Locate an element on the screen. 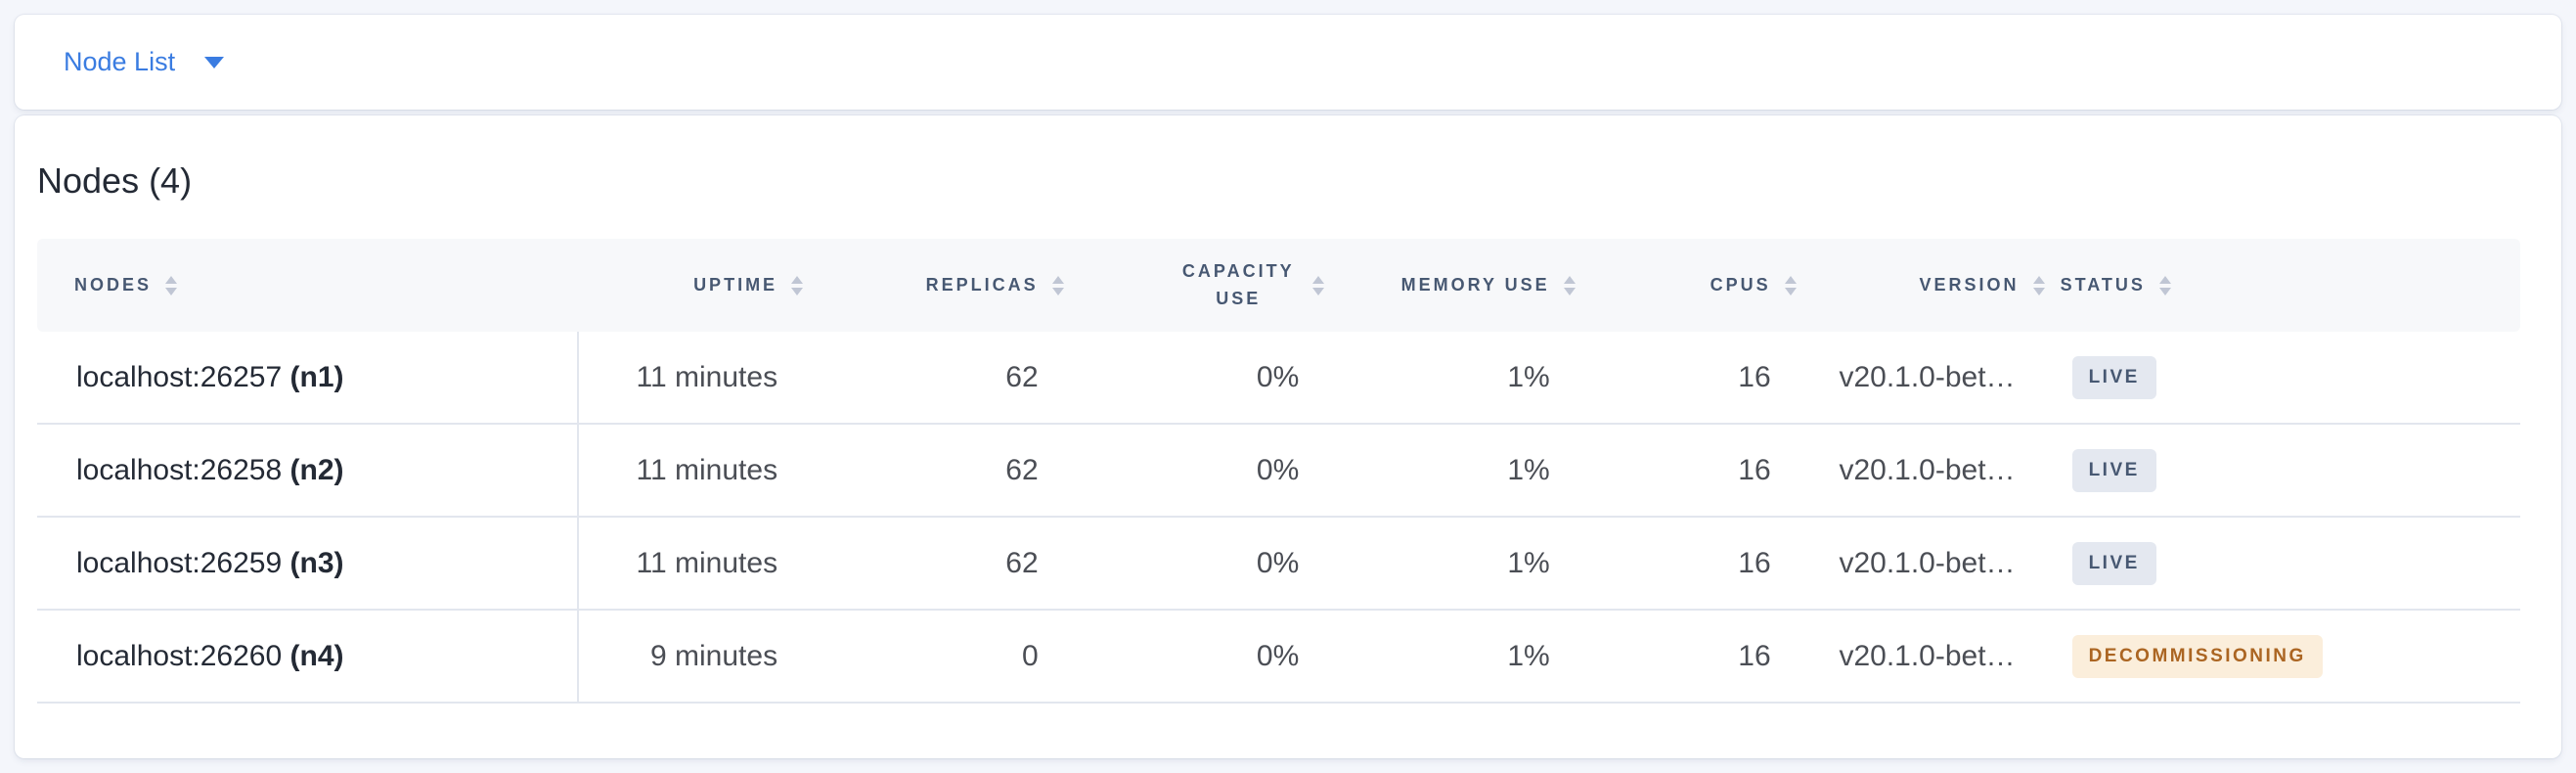 The width and height of the screenshot is (2576, 773). node-id: (n2) is located at coordinates (316, 469).